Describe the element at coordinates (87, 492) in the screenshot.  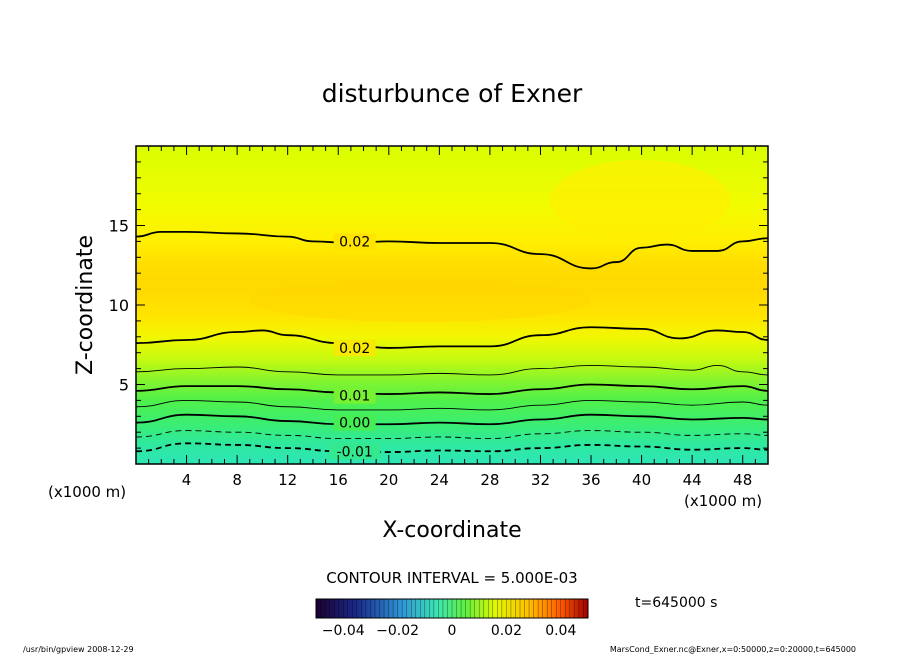
I see `x-axis-unit-left: (x1000 m)` at that location.